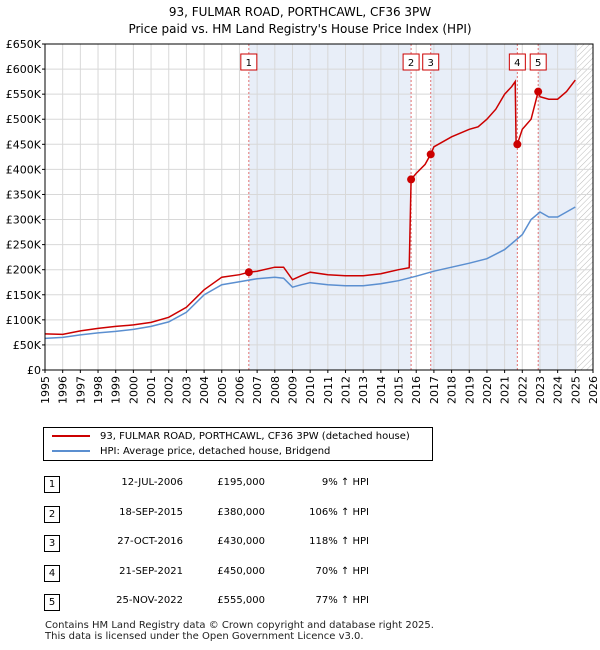  I want to click on x-tick-label: 2006, so click(239, 390).